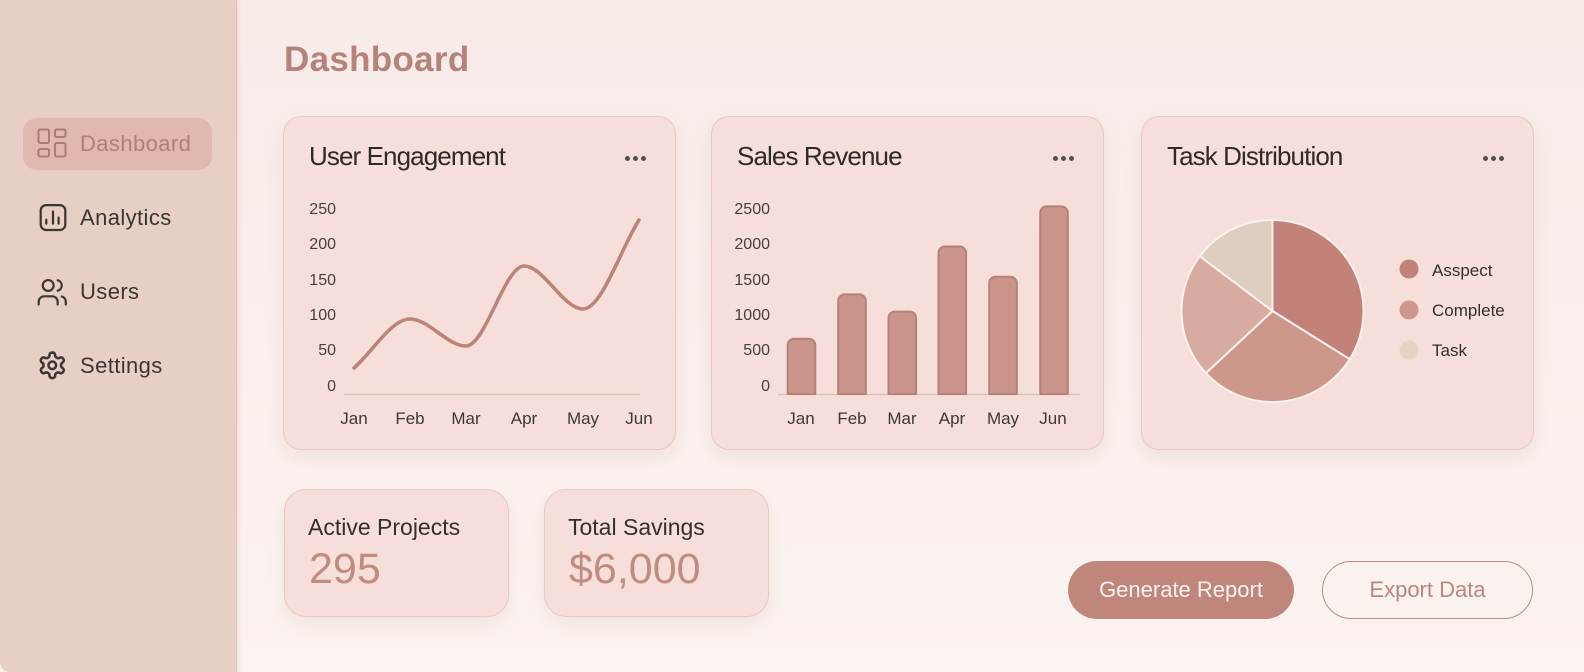 The height and width of the screenshot is (672, 1584). Describe the element at coordinates (1462, 270) in the screenshot. I see `svg-text: Asspect` at that location.